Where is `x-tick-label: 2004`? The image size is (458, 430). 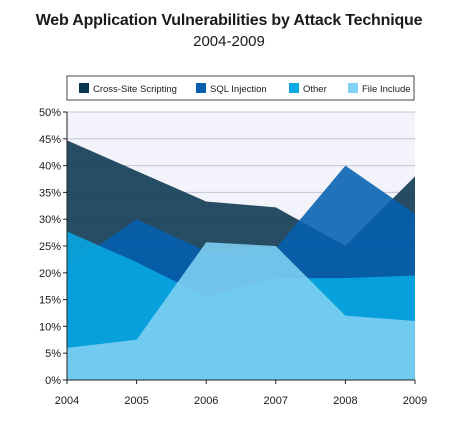 x-tick-label: 2004 is located at coordinates (67, 401).